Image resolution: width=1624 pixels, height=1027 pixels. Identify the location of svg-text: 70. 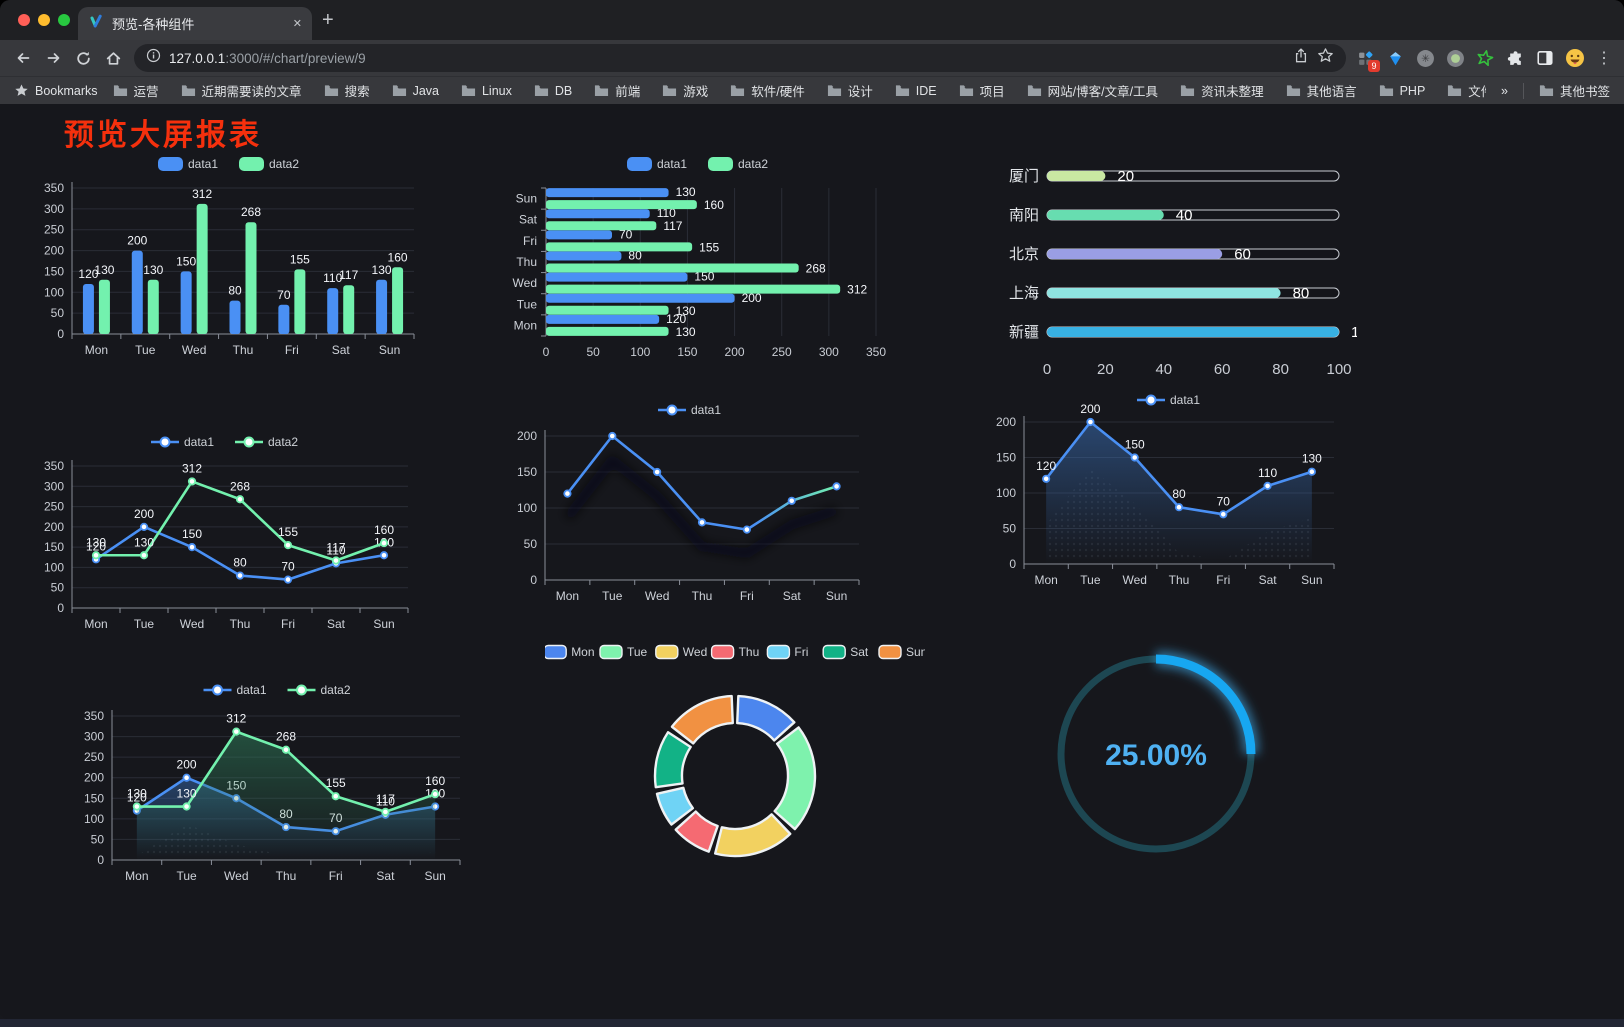
(288, 567).